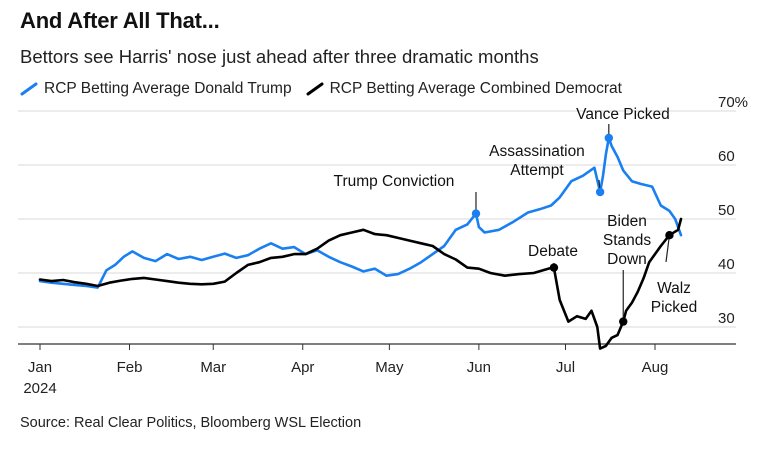  What do you see at coordinates (726, 210) in the screenshot?
I see `y-tick-label-50: 50` at bounding box center [726, 210].